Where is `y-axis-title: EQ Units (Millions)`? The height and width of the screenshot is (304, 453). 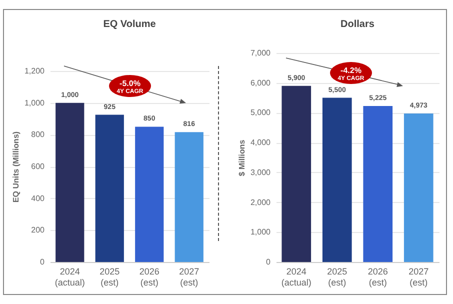
y-axis-title: EQ Units (Millions) is located at coordinates (15, 167).